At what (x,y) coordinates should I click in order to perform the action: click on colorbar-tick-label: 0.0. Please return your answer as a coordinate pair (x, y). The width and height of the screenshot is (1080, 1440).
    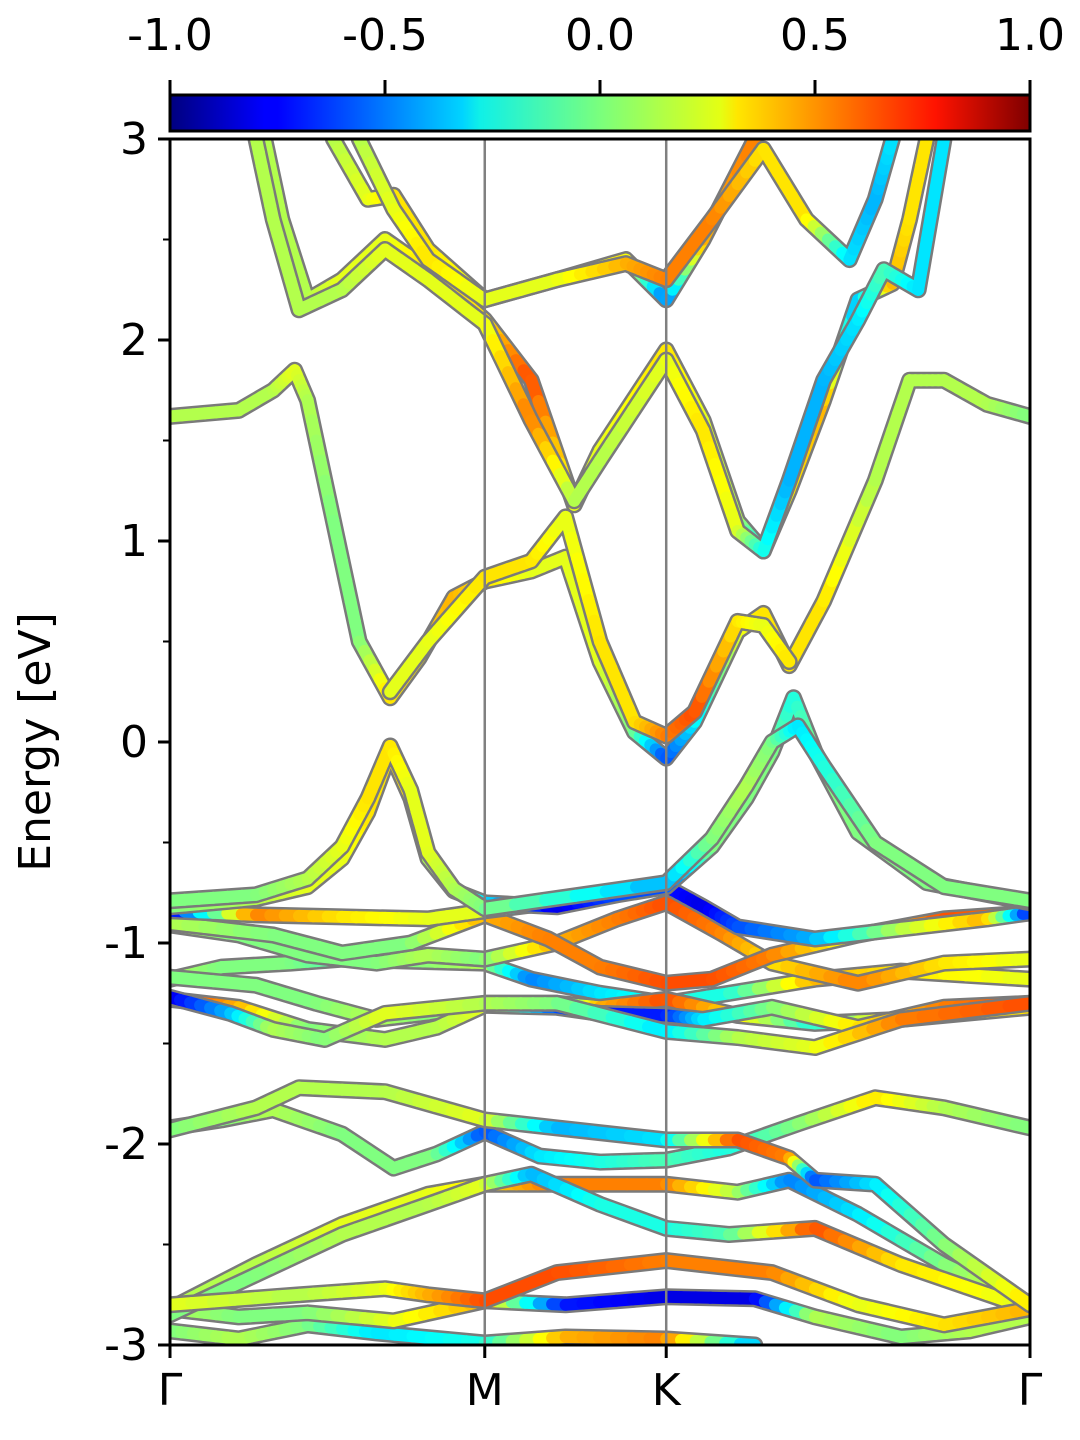
    Looking at the image, I should click on (600, 35).